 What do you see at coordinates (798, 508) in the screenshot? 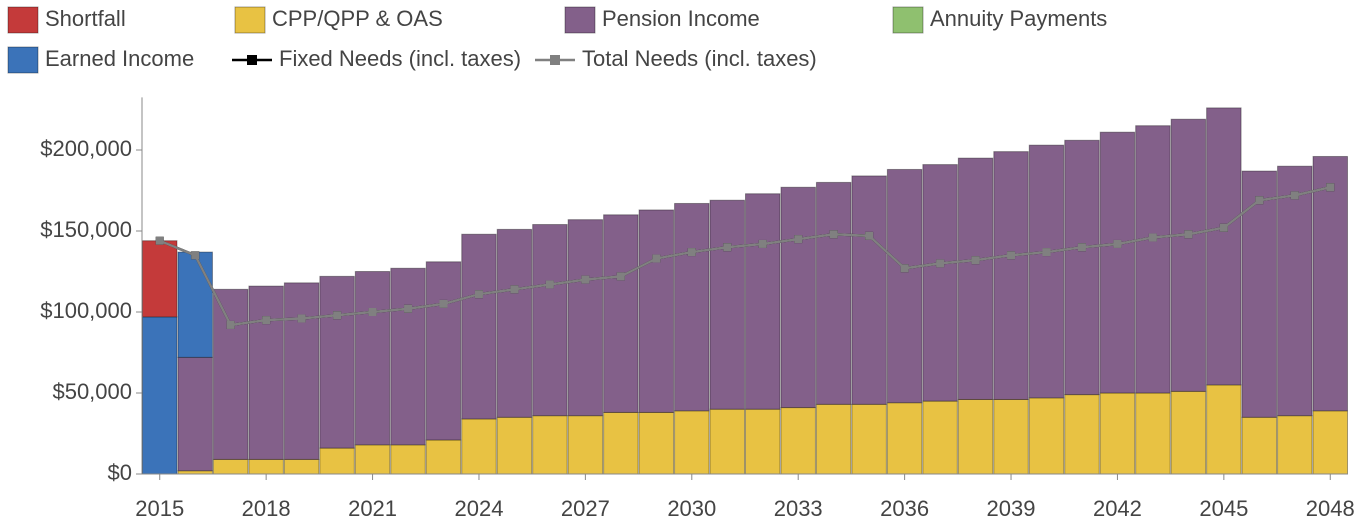
I see `x-tick-label: 2033` at bounding box center [798, 508].